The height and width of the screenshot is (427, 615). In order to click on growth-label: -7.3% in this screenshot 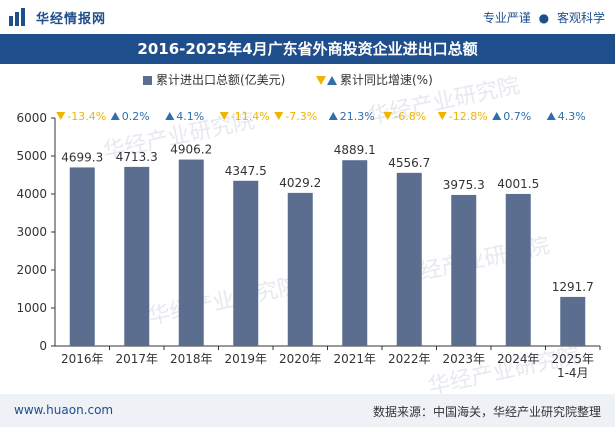, I will do `click(301, 116)`.